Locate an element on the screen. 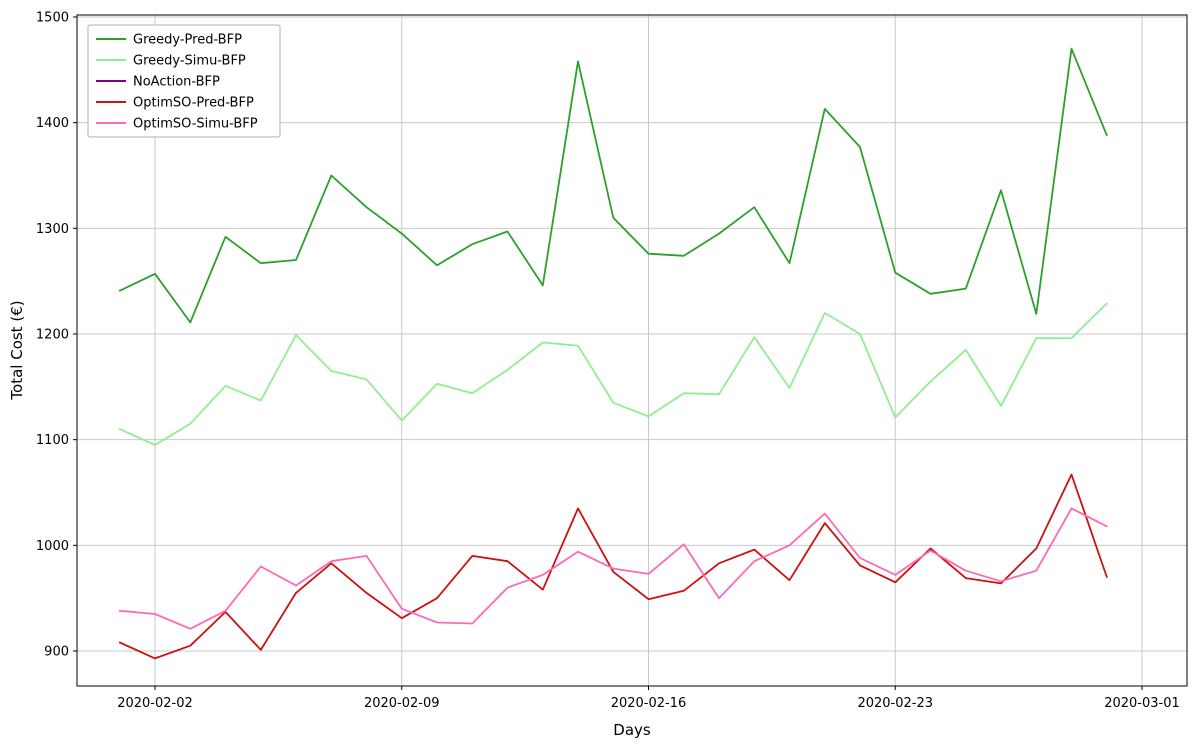 This screenshot has height=750, width=1200. legend-label-NoAction-BFP: NoAction-BFP is located at coordinates (176, 82).